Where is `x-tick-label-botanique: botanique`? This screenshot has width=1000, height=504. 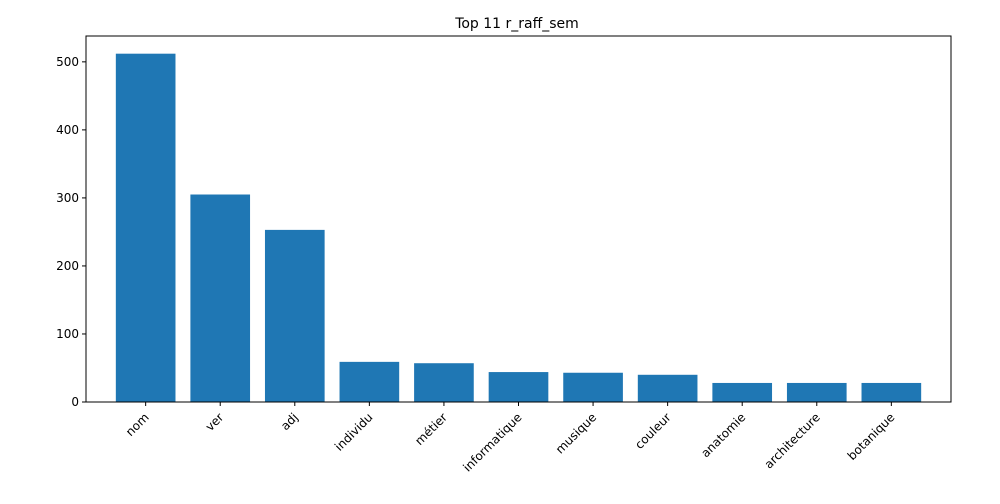
x-tick-label-botanique: botanique is located at coordinates (871, 436).